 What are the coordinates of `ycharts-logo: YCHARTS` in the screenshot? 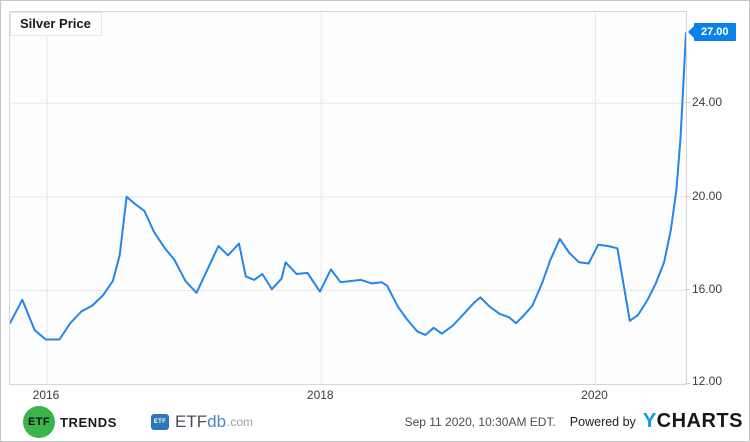 It's located at (693, 421).